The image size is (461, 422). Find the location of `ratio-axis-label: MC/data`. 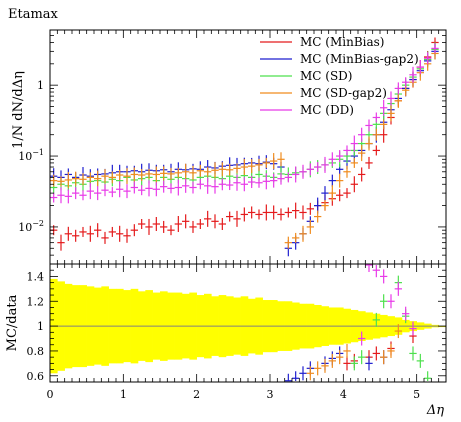

ratio-axis-label: MC/data is located at coordinates (12, 322).